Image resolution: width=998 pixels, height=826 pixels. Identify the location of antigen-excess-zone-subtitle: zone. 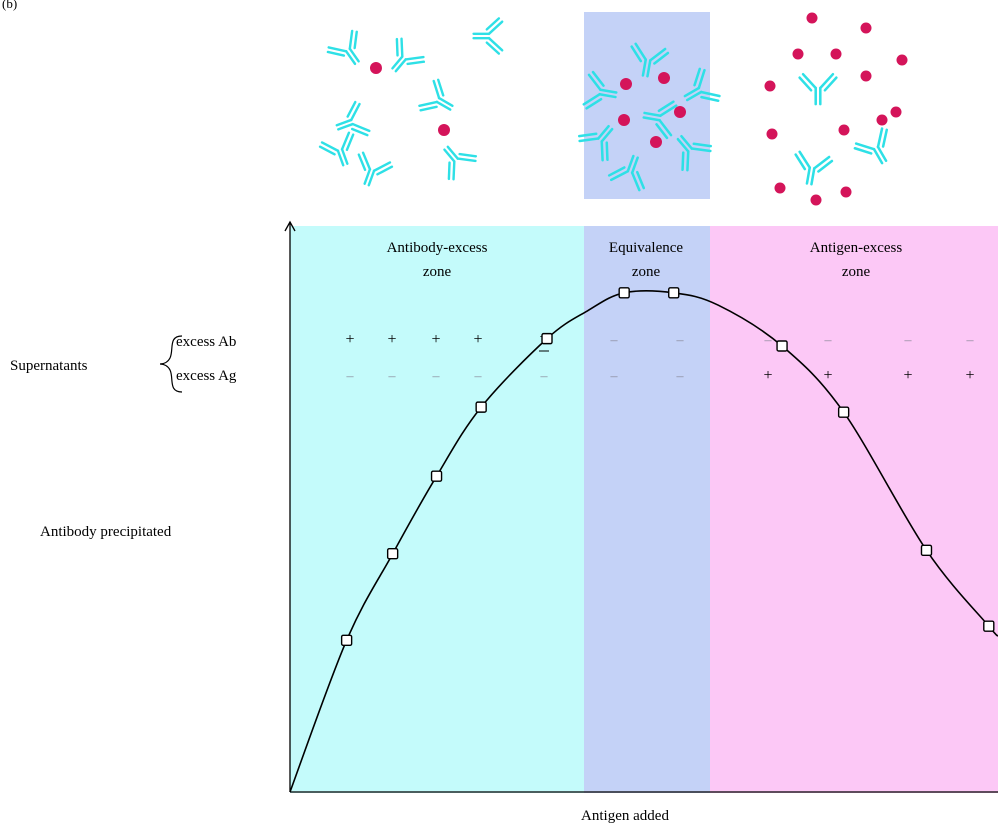
(856, 272).